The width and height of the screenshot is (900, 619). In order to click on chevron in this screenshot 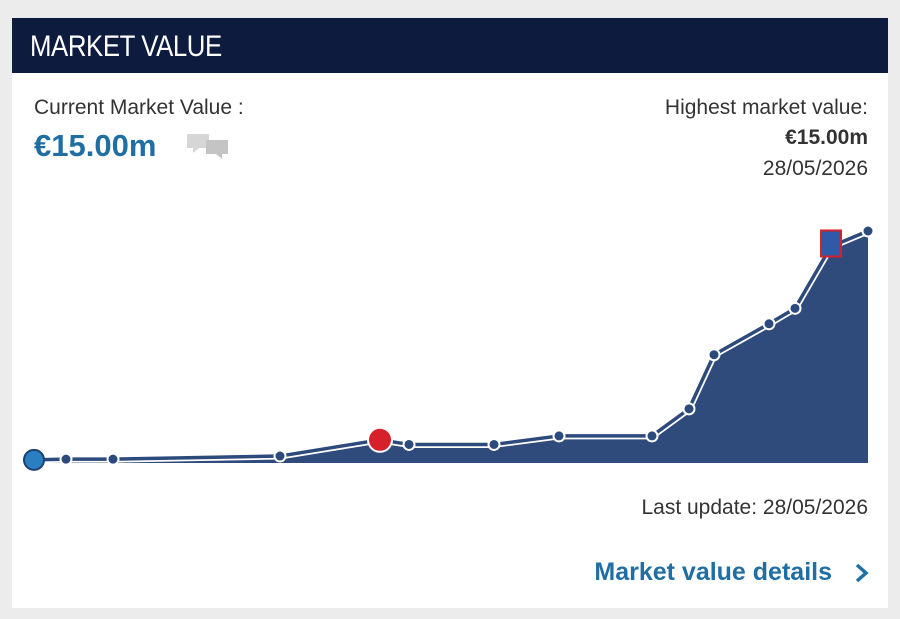, I will do `click(862, 573)`.